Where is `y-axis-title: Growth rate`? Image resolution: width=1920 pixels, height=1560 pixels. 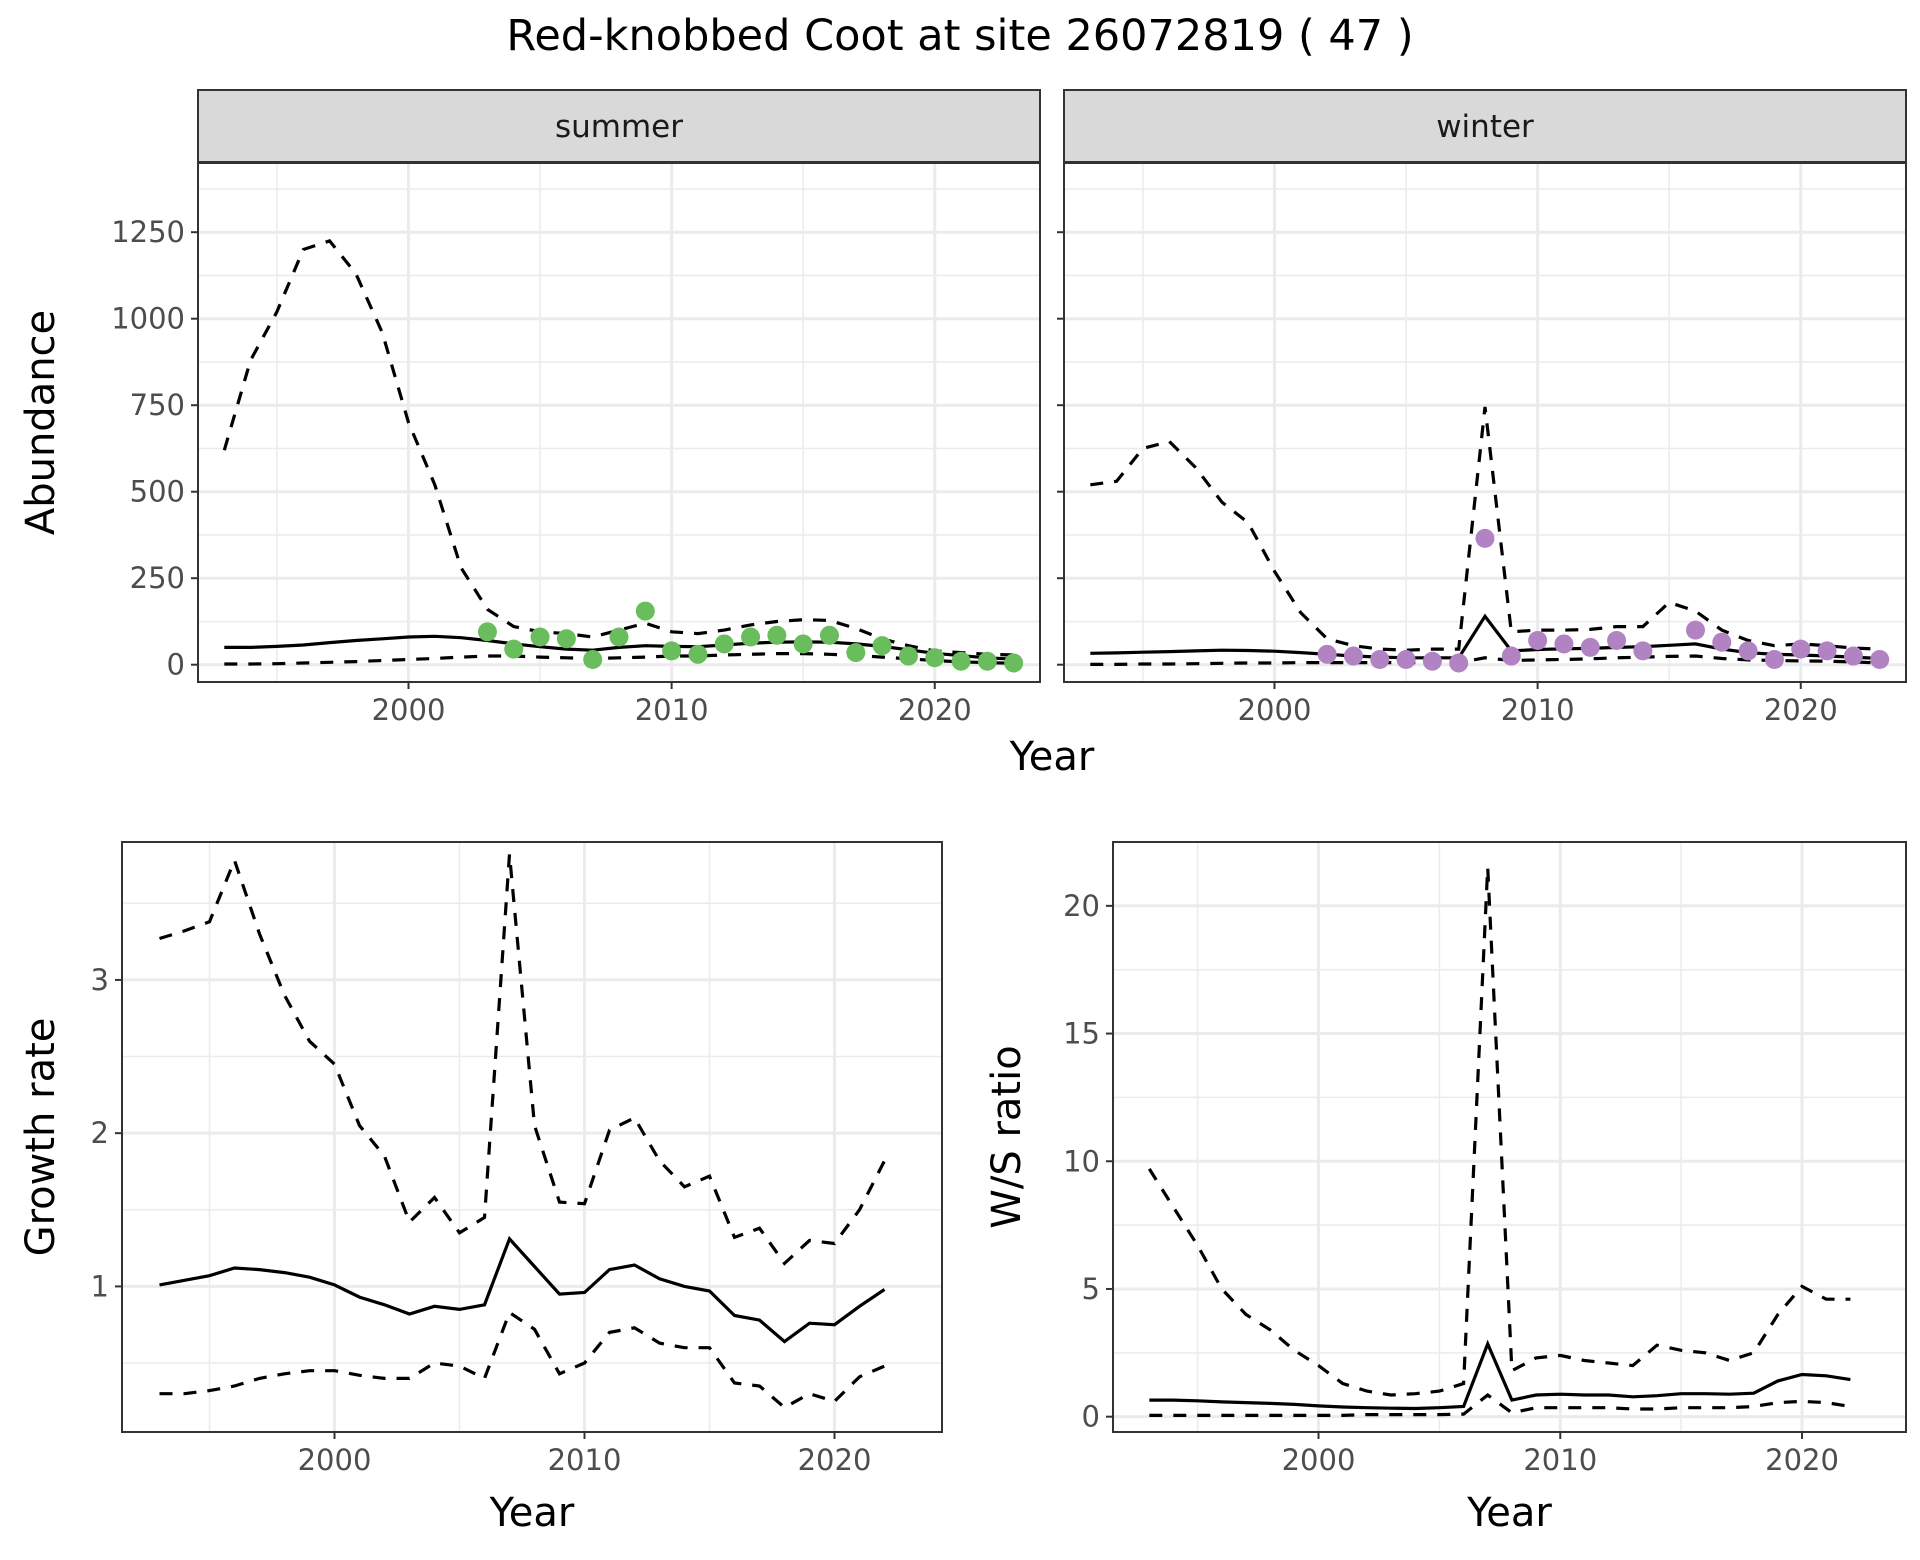 y-axis-title: Growth rate is located at coordinates (41, 1137).